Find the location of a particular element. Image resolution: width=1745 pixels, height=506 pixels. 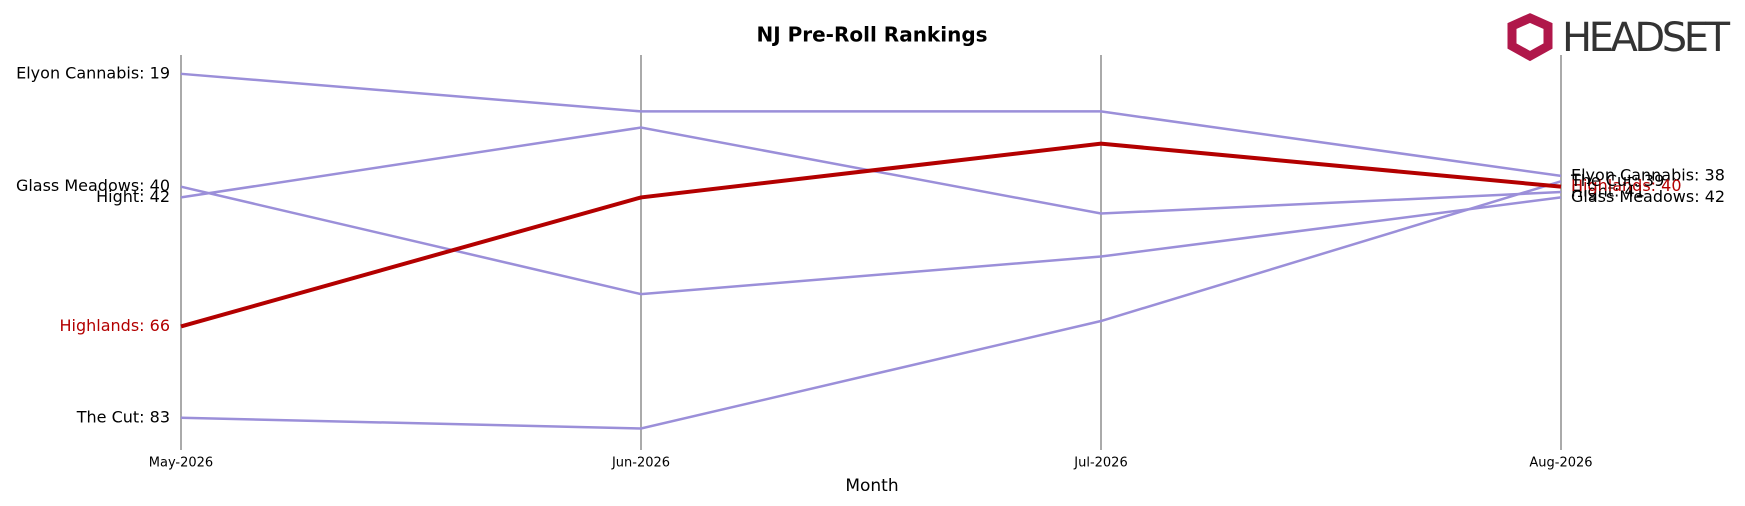

data-label: Glass Meadows: 40 is located at coordinates (93, 185).